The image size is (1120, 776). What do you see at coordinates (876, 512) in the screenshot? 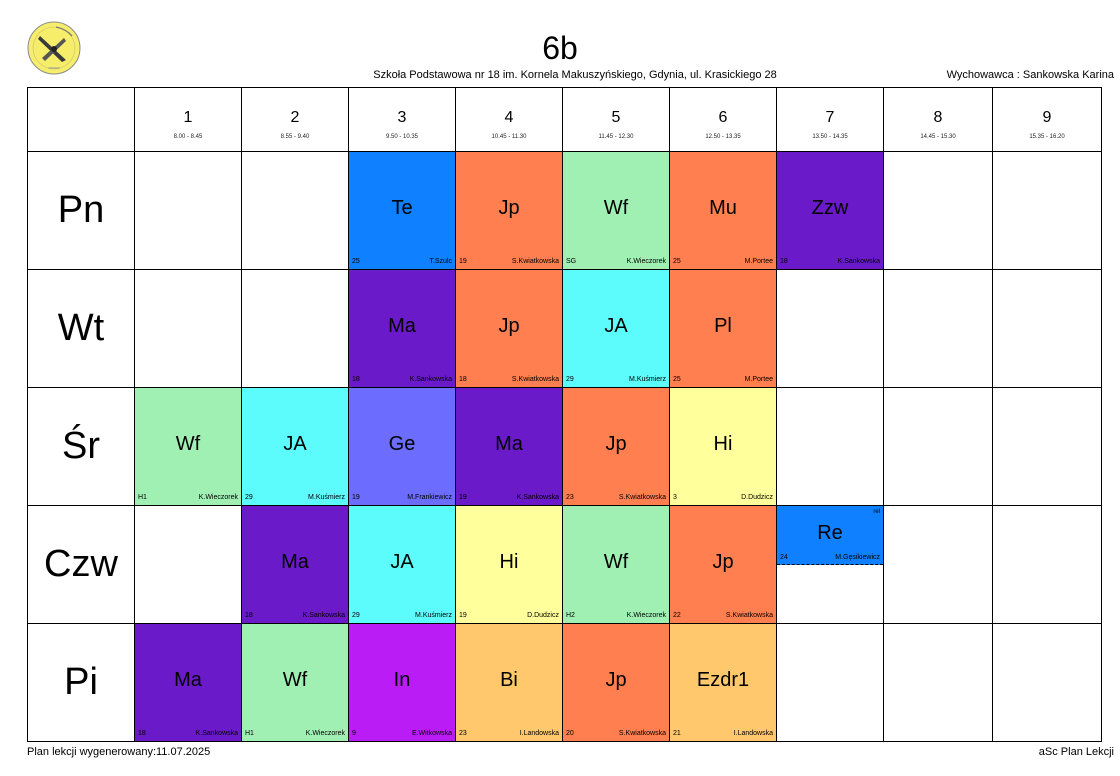
I see `lesson-group: rel` at bounding box center [876, 512].